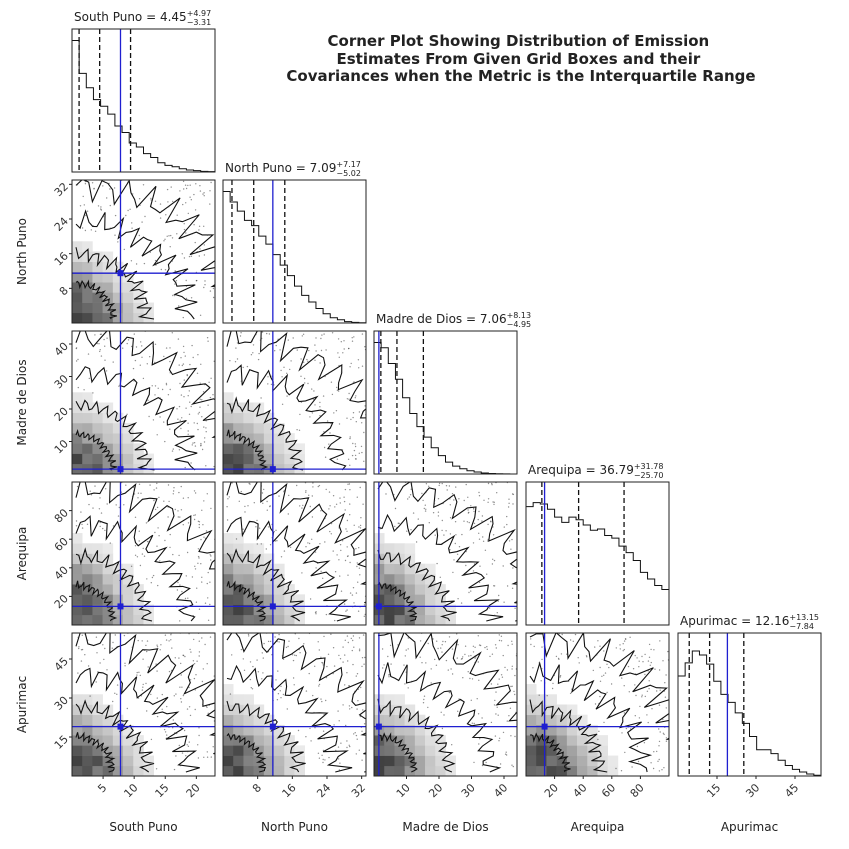  What do you see at coordinates (61, 703) in the screenshot?
I see `y-tick-label: 30` at bounding box center [61, 703].